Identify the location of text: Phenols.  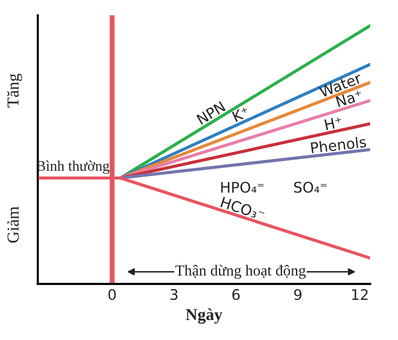
(338, 145).